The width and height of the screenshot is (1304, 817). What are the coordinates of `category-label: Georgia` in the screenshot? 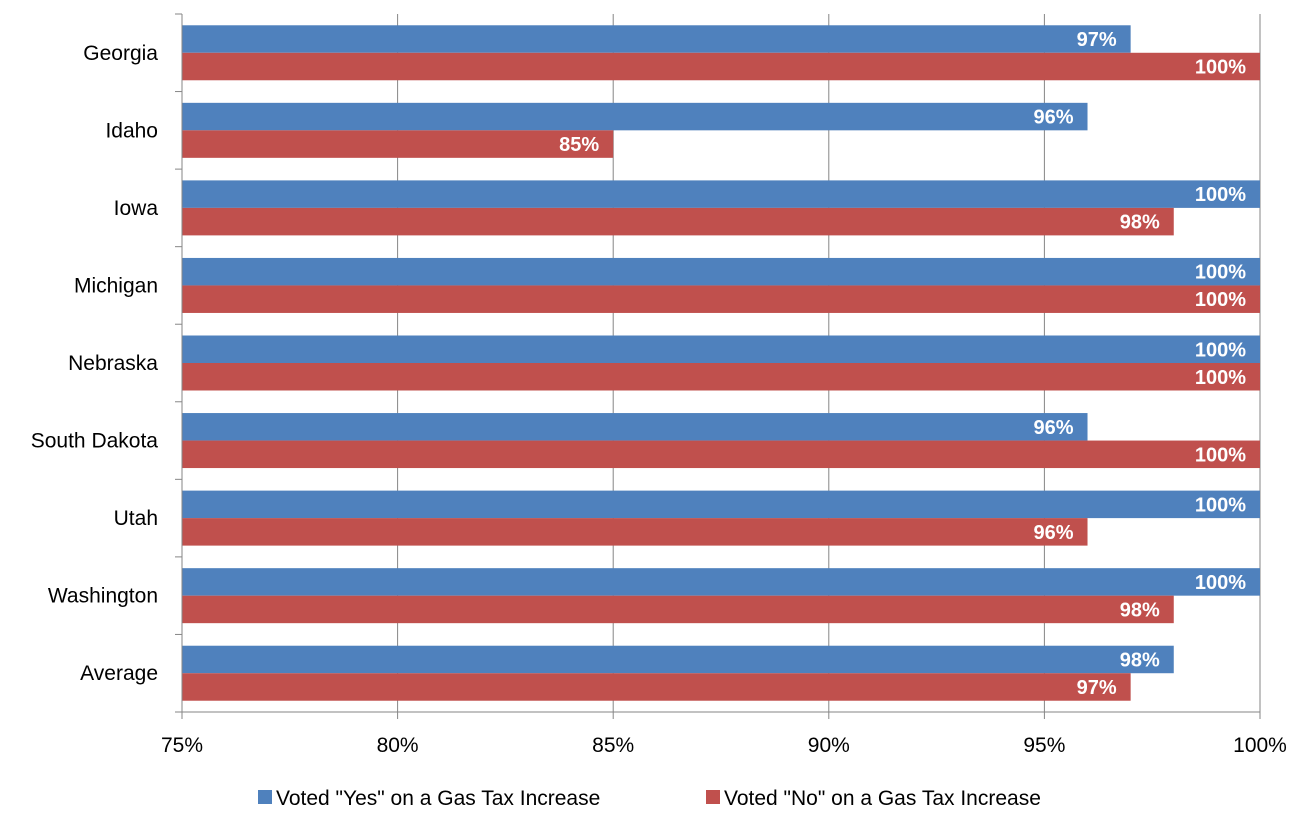 It's located at (120, 53).